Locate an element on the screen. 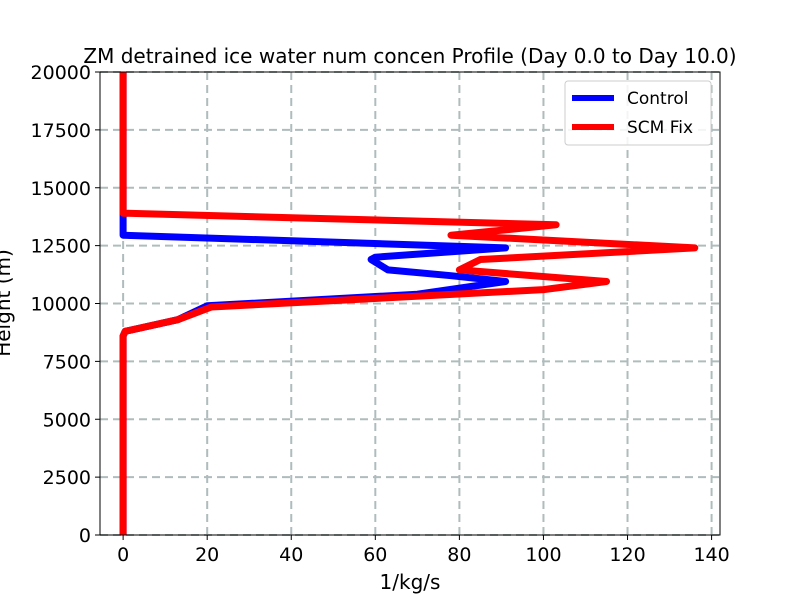 This screenshot has height=600, width=800. legend: Control SCM Fix is located at coordinates (638, 113).